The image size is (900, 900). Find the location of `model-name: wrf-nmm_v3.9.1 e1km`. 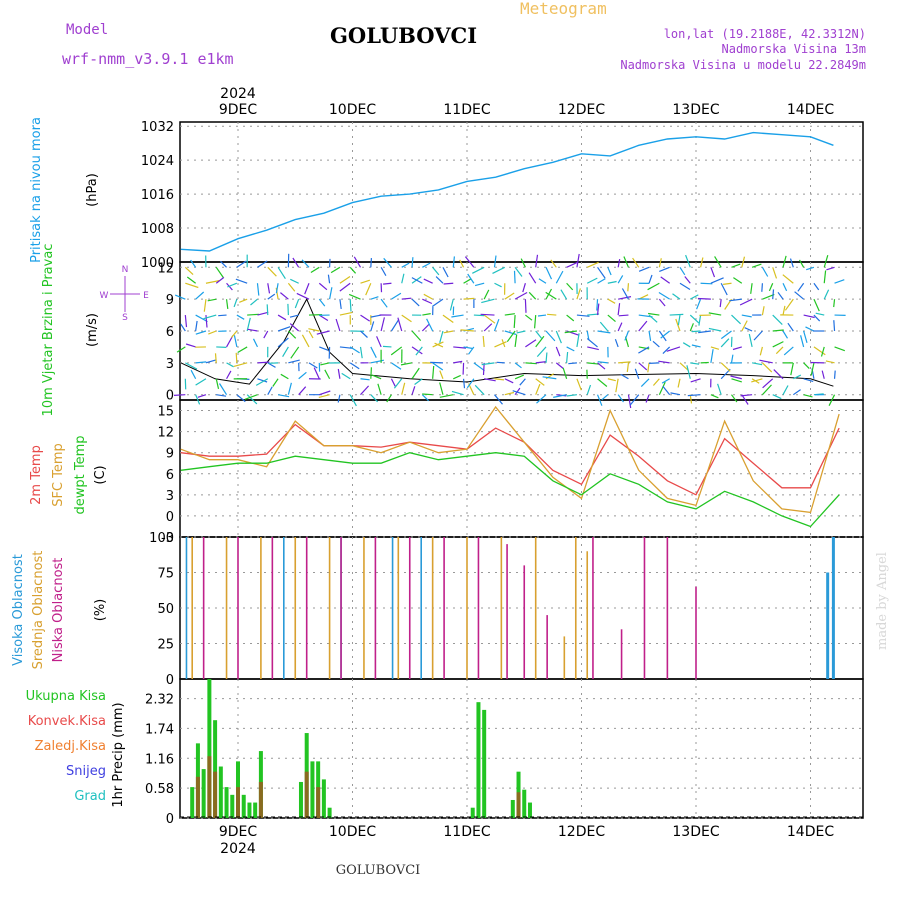

model-name: wrf-nmm_v3.9.1 e1km is located at coordinates (148, 59).